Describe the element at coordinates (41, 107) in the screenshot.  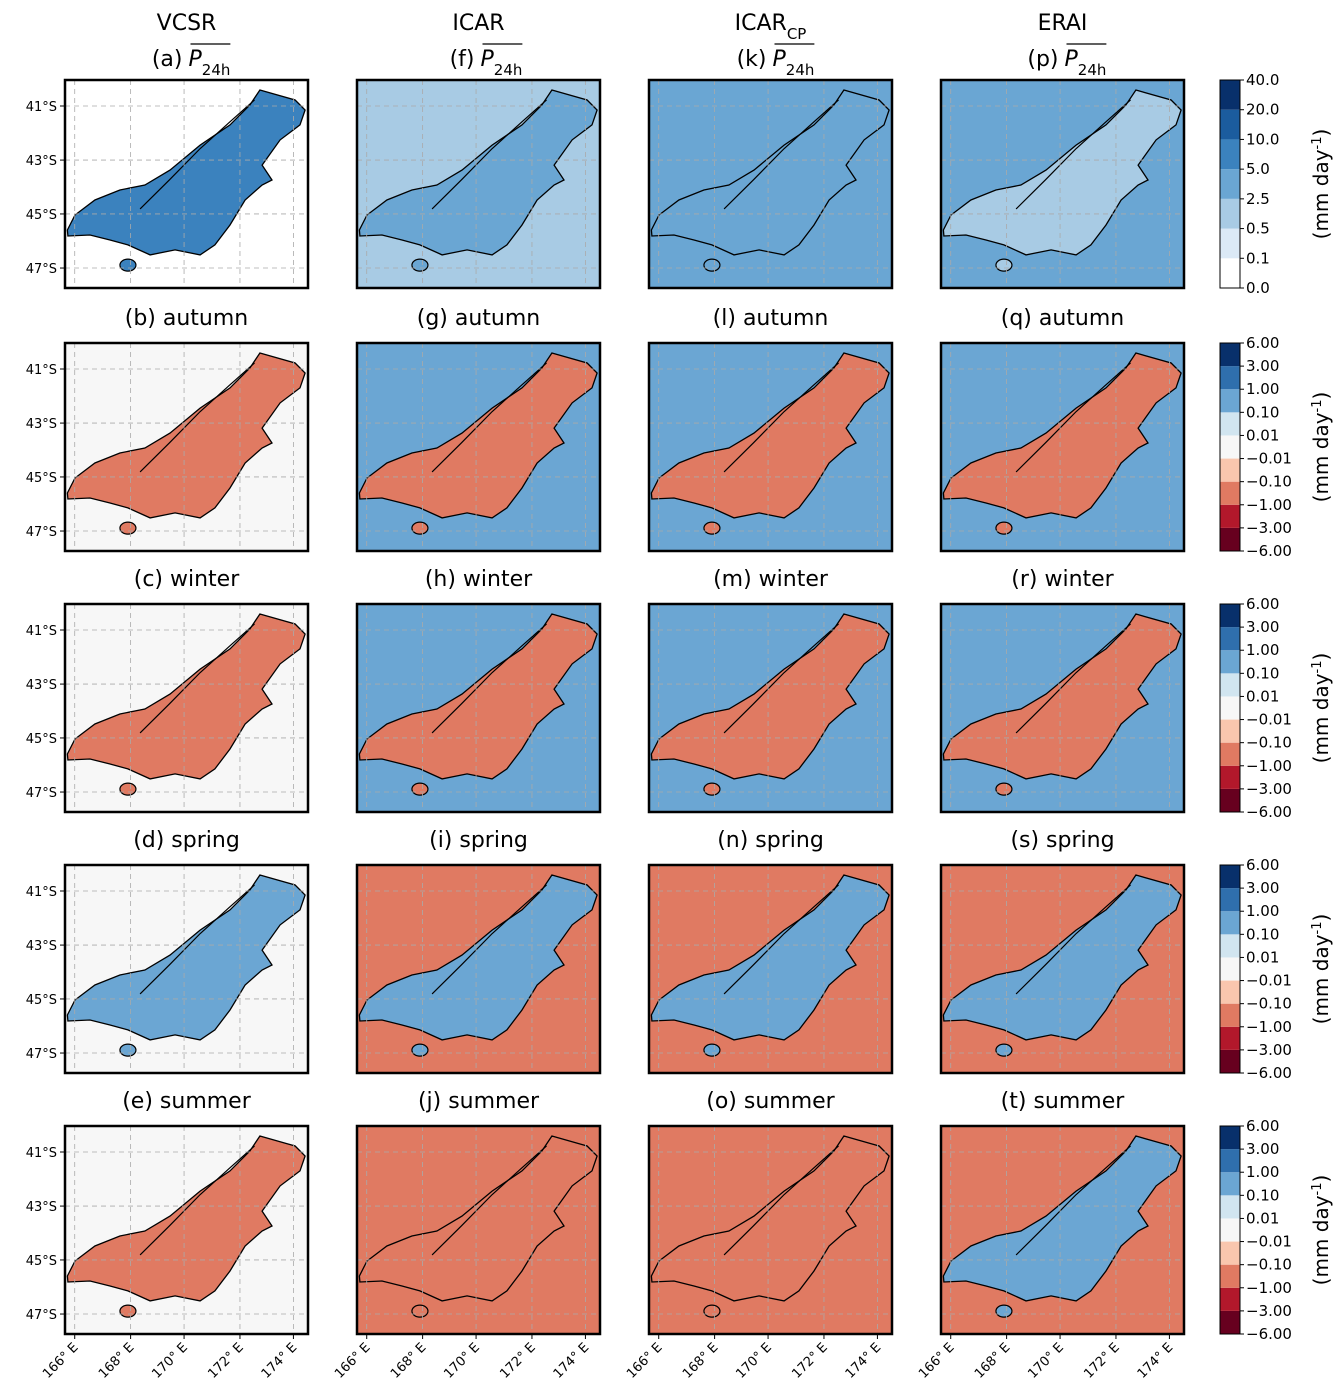
I see `lat-label: 41°S` at that location.